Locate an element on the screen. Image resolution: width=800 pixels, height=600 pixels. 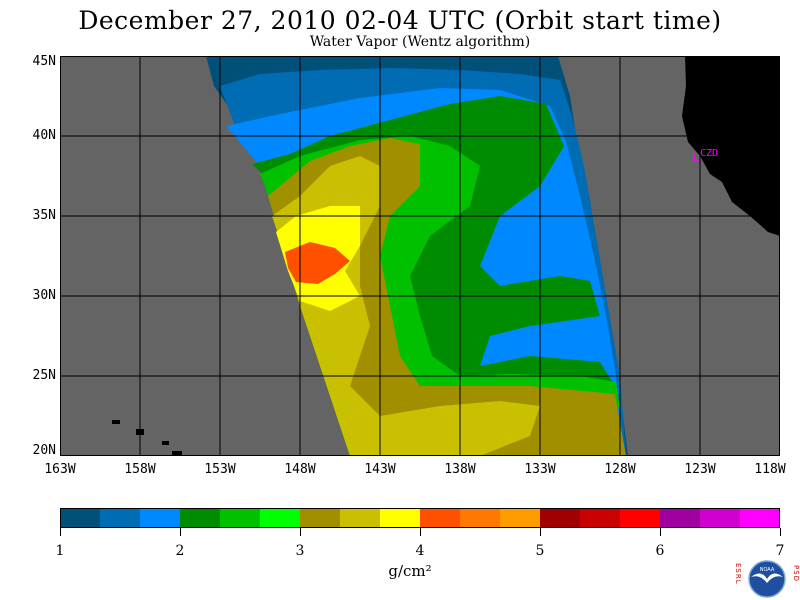
lon-label-133w: 133W is located at coordinates (540, 469).